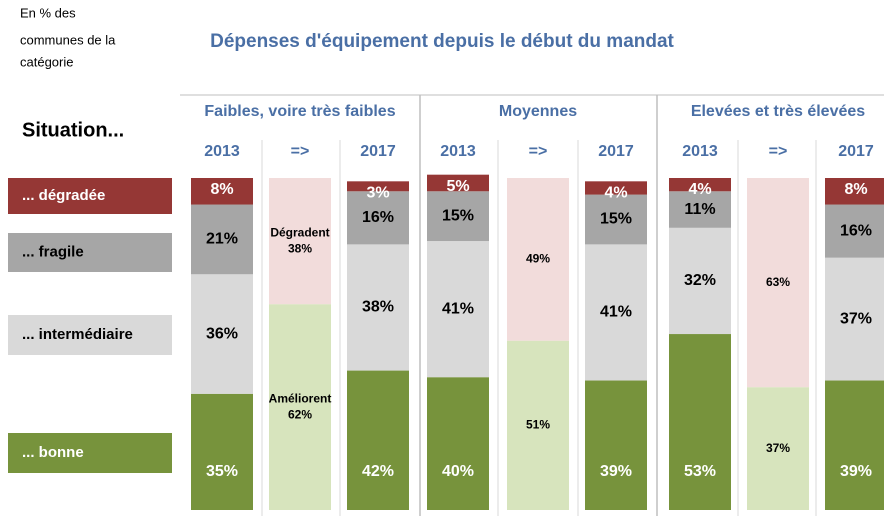 This screenshot has height=516, width=884. I want to click on legend-label: ... bonne, so click(53, 452).